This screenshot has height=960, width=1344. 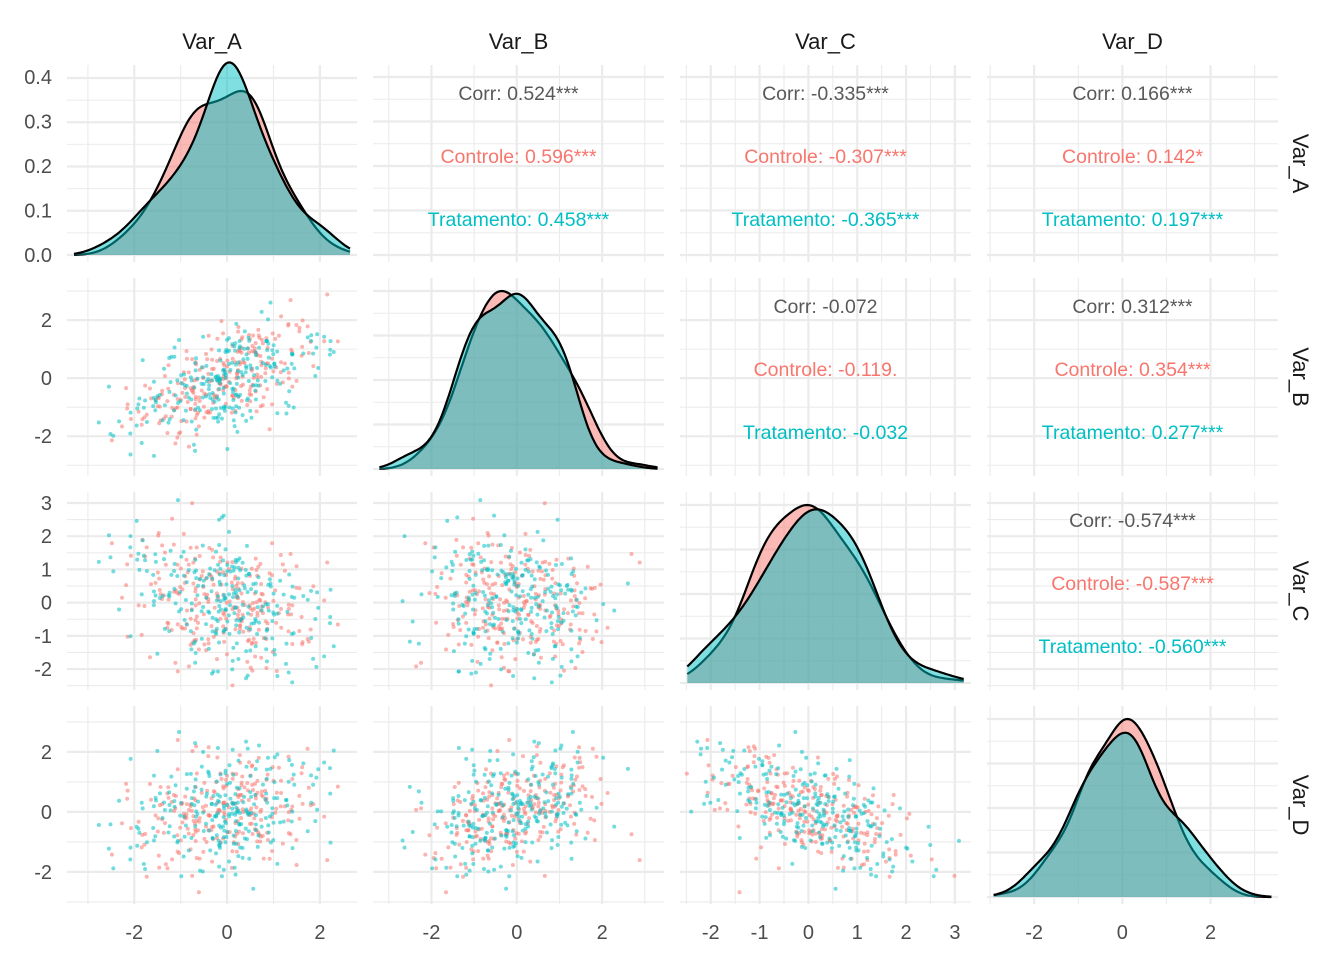 I want to click on y-tick-label: 2, so click(x=46, y=753).